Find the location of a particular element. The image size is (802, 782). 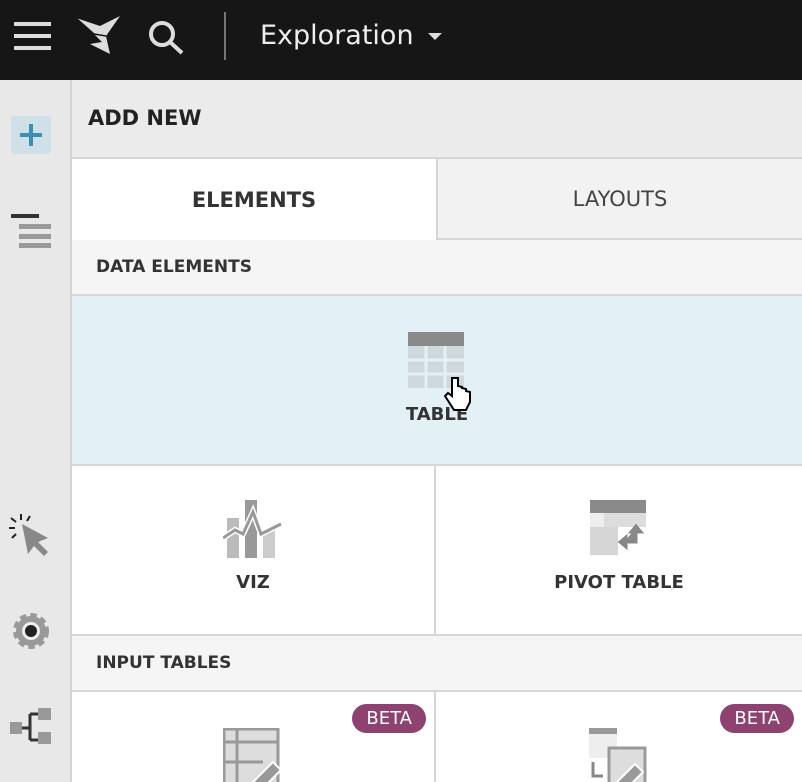

outline-icon is located at coordinates (32, 231).